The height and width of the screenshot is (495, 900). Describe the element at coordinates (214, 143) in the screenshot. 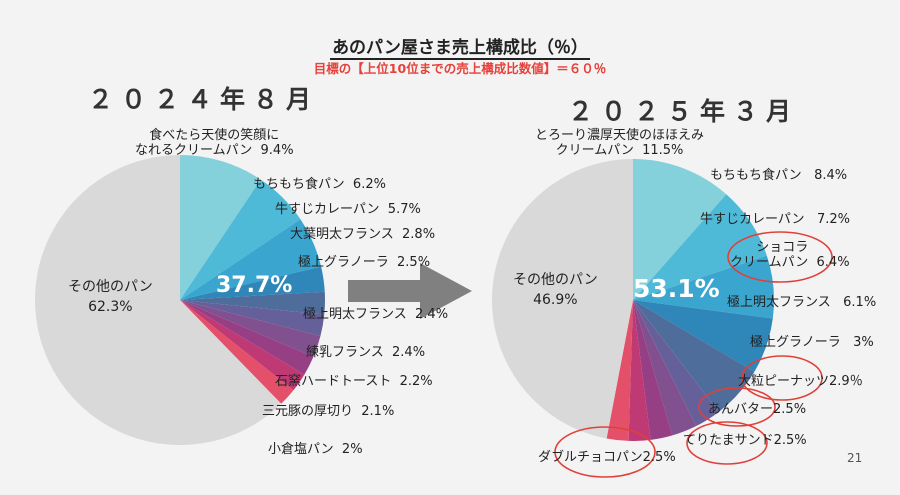

I see `label-2024-0: 食べたら天使の笑顔に なれるクリームパン 9.4%` at that location.